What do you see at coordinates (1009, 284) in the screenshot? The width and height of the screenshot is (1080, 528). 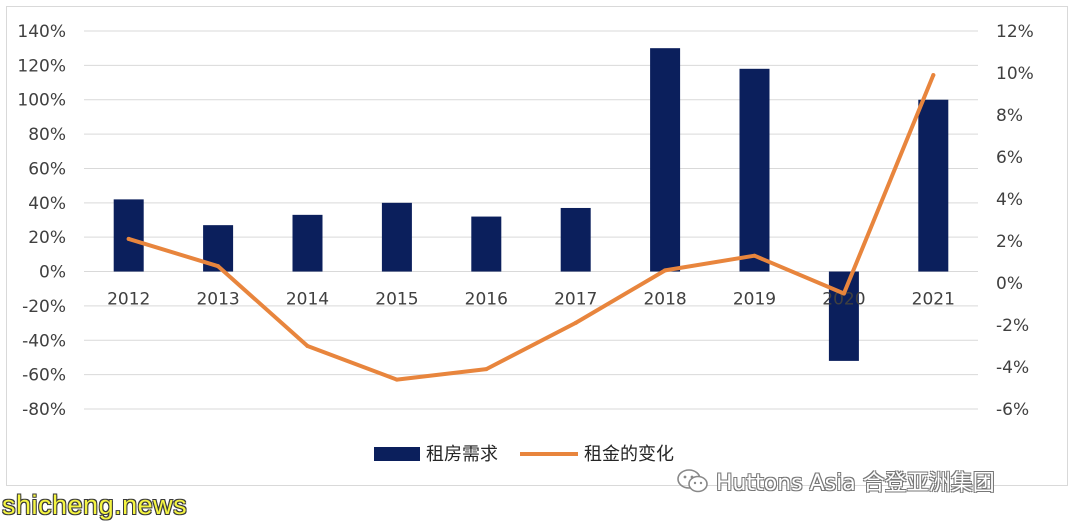 I see `y-right-tick-label: 0%` at bounding box center [1009, 284].